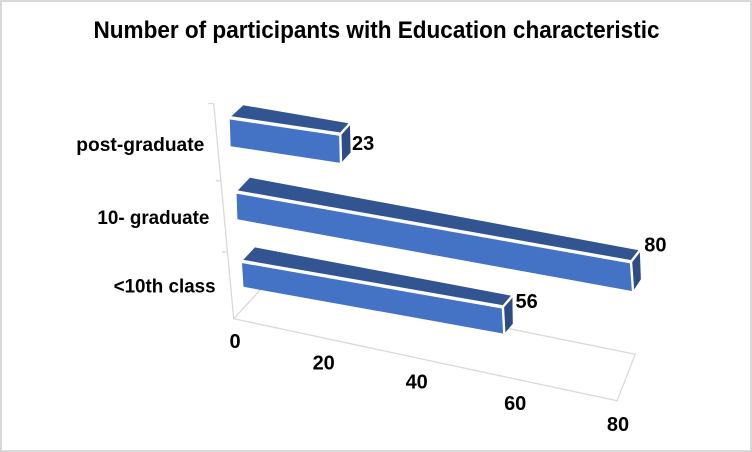 This screenshot has height=452, width=752. What do you see at coordinates (165, 286) in the screenshot?
I see `svg-text: <10th class` at bounding box center [165, 286].